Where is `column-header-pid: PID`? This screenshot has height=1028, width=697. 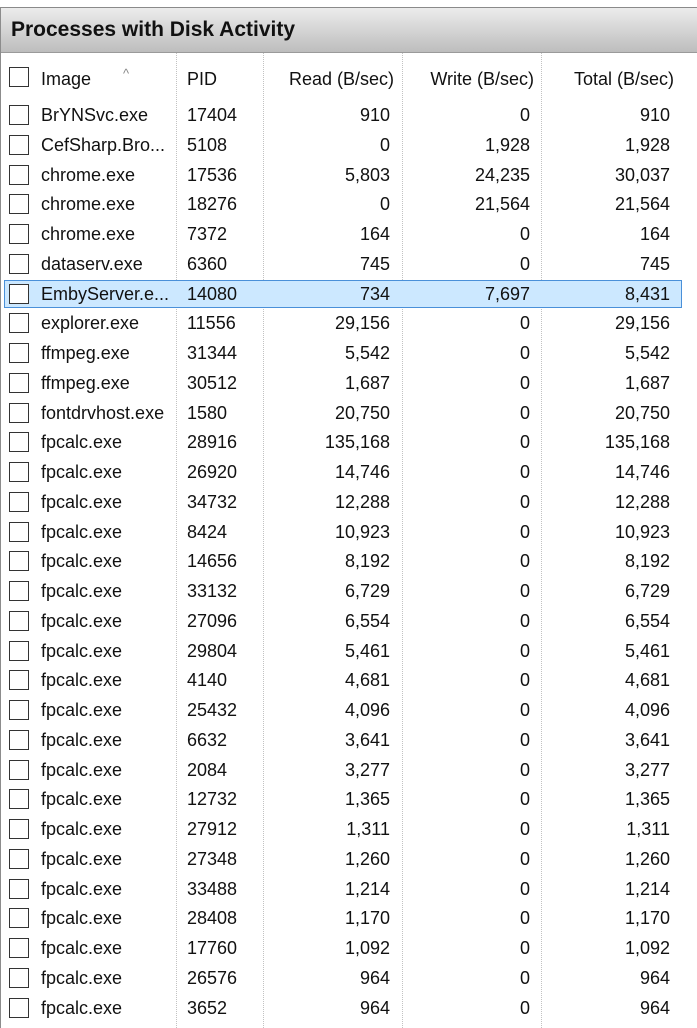 column-header-pid: PID is located at coordinates (202, 79).